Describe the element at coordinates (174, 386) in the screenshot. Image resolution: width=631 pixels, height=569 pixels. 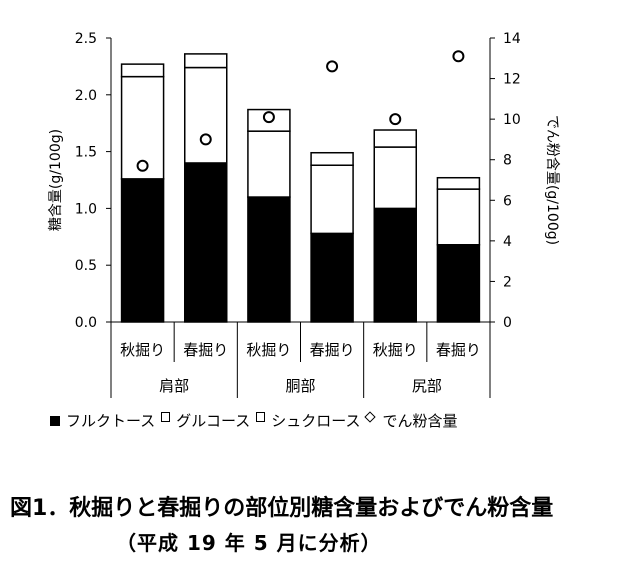
I see `group-label: 肩部` at that location.